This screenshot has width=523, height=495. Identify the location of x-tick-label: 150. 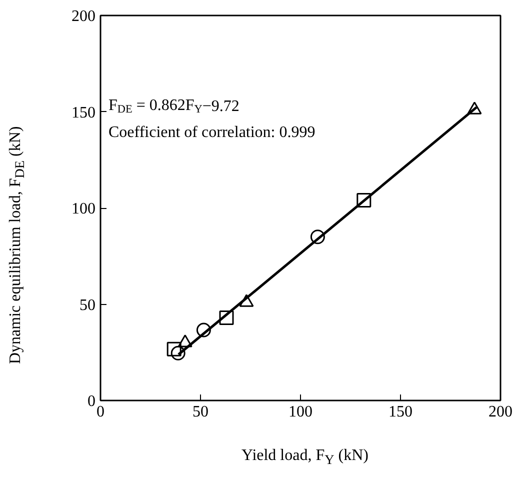
(400, 412).